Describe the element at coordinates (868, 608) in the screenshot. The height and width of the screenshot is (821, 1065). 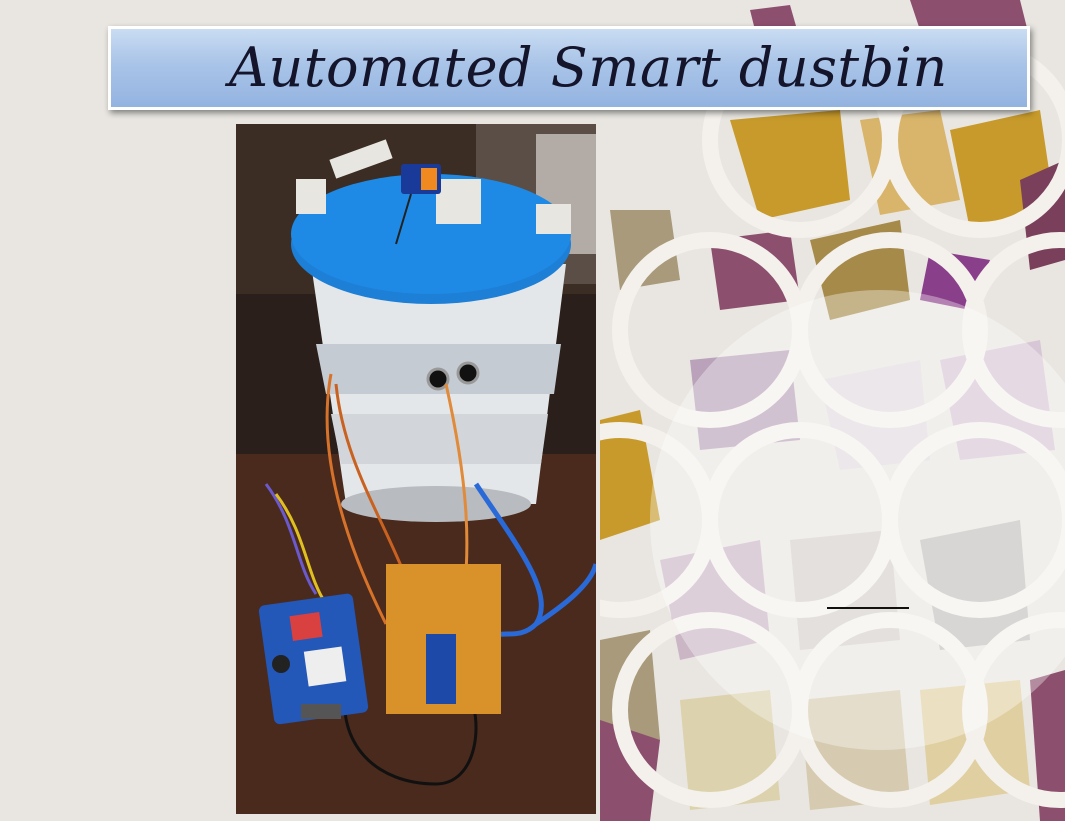
I see `divider-line` at that location.